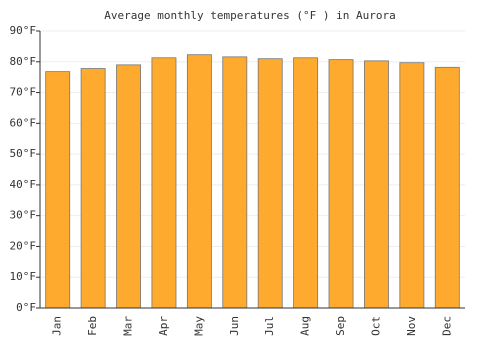 The image size is (500, 350). I want to click on y-tick-label: 80°F, so click(23, 61).